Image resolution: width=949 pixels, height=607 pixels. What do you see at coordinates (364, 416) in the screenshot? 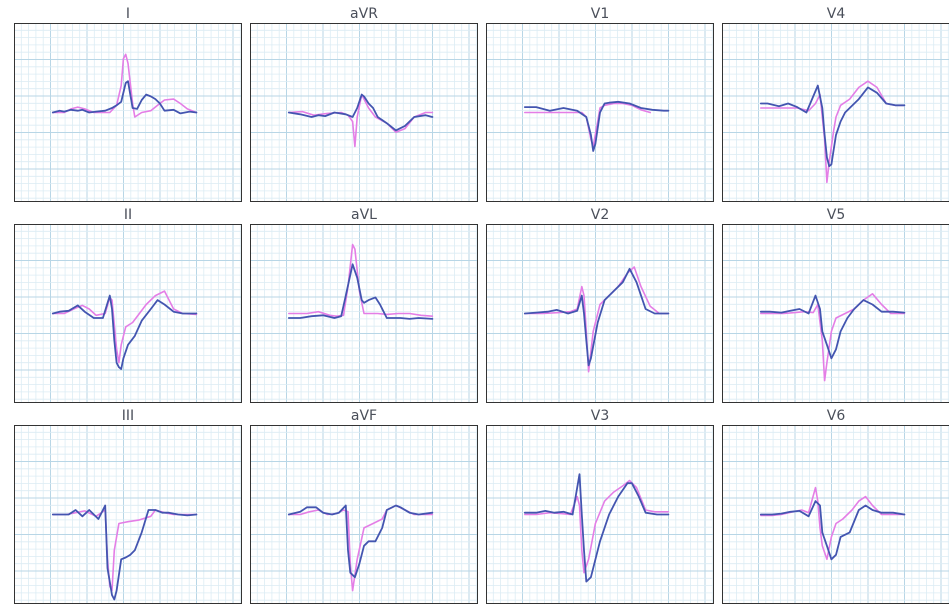
I see `lead-title-avf: aVF` at bounding box center [364, 416].